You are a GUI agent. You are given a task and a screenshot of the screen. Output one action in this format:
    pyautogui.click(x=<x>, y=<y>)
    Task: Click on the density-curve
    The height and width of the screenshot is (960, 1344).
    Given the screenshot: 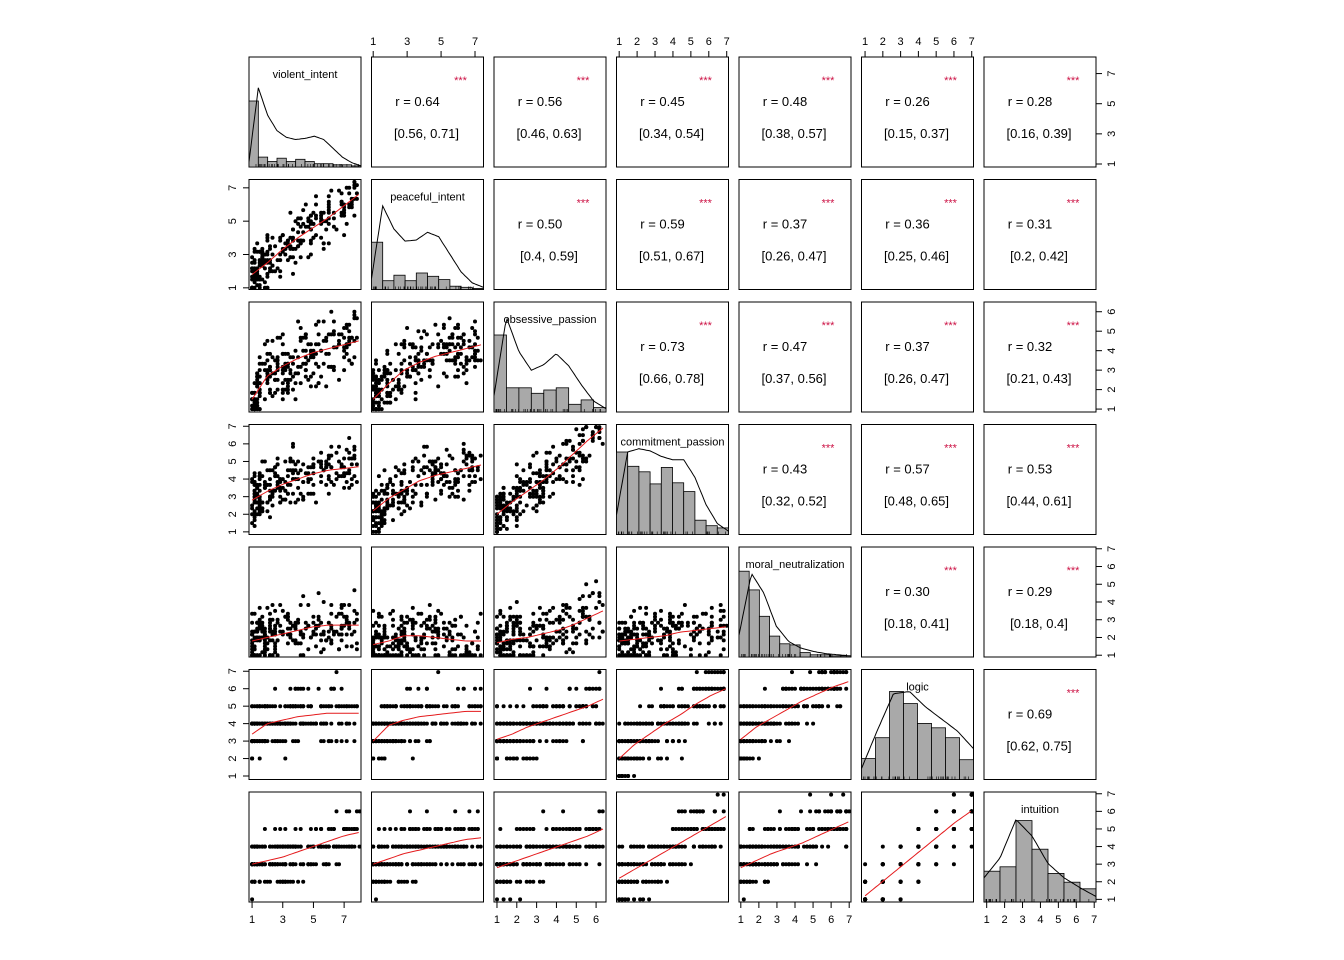 What is the action you would take?
    pyautogui.click(x=672, y=490)
    